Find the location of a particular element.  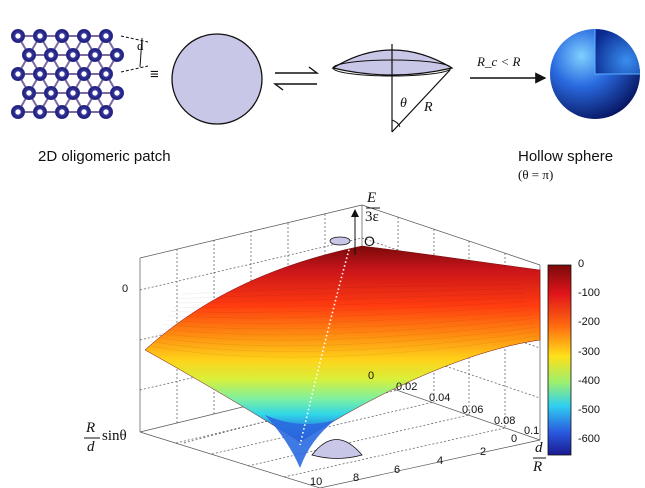

dR-tick: 0 is located at coordinates (371, 376).